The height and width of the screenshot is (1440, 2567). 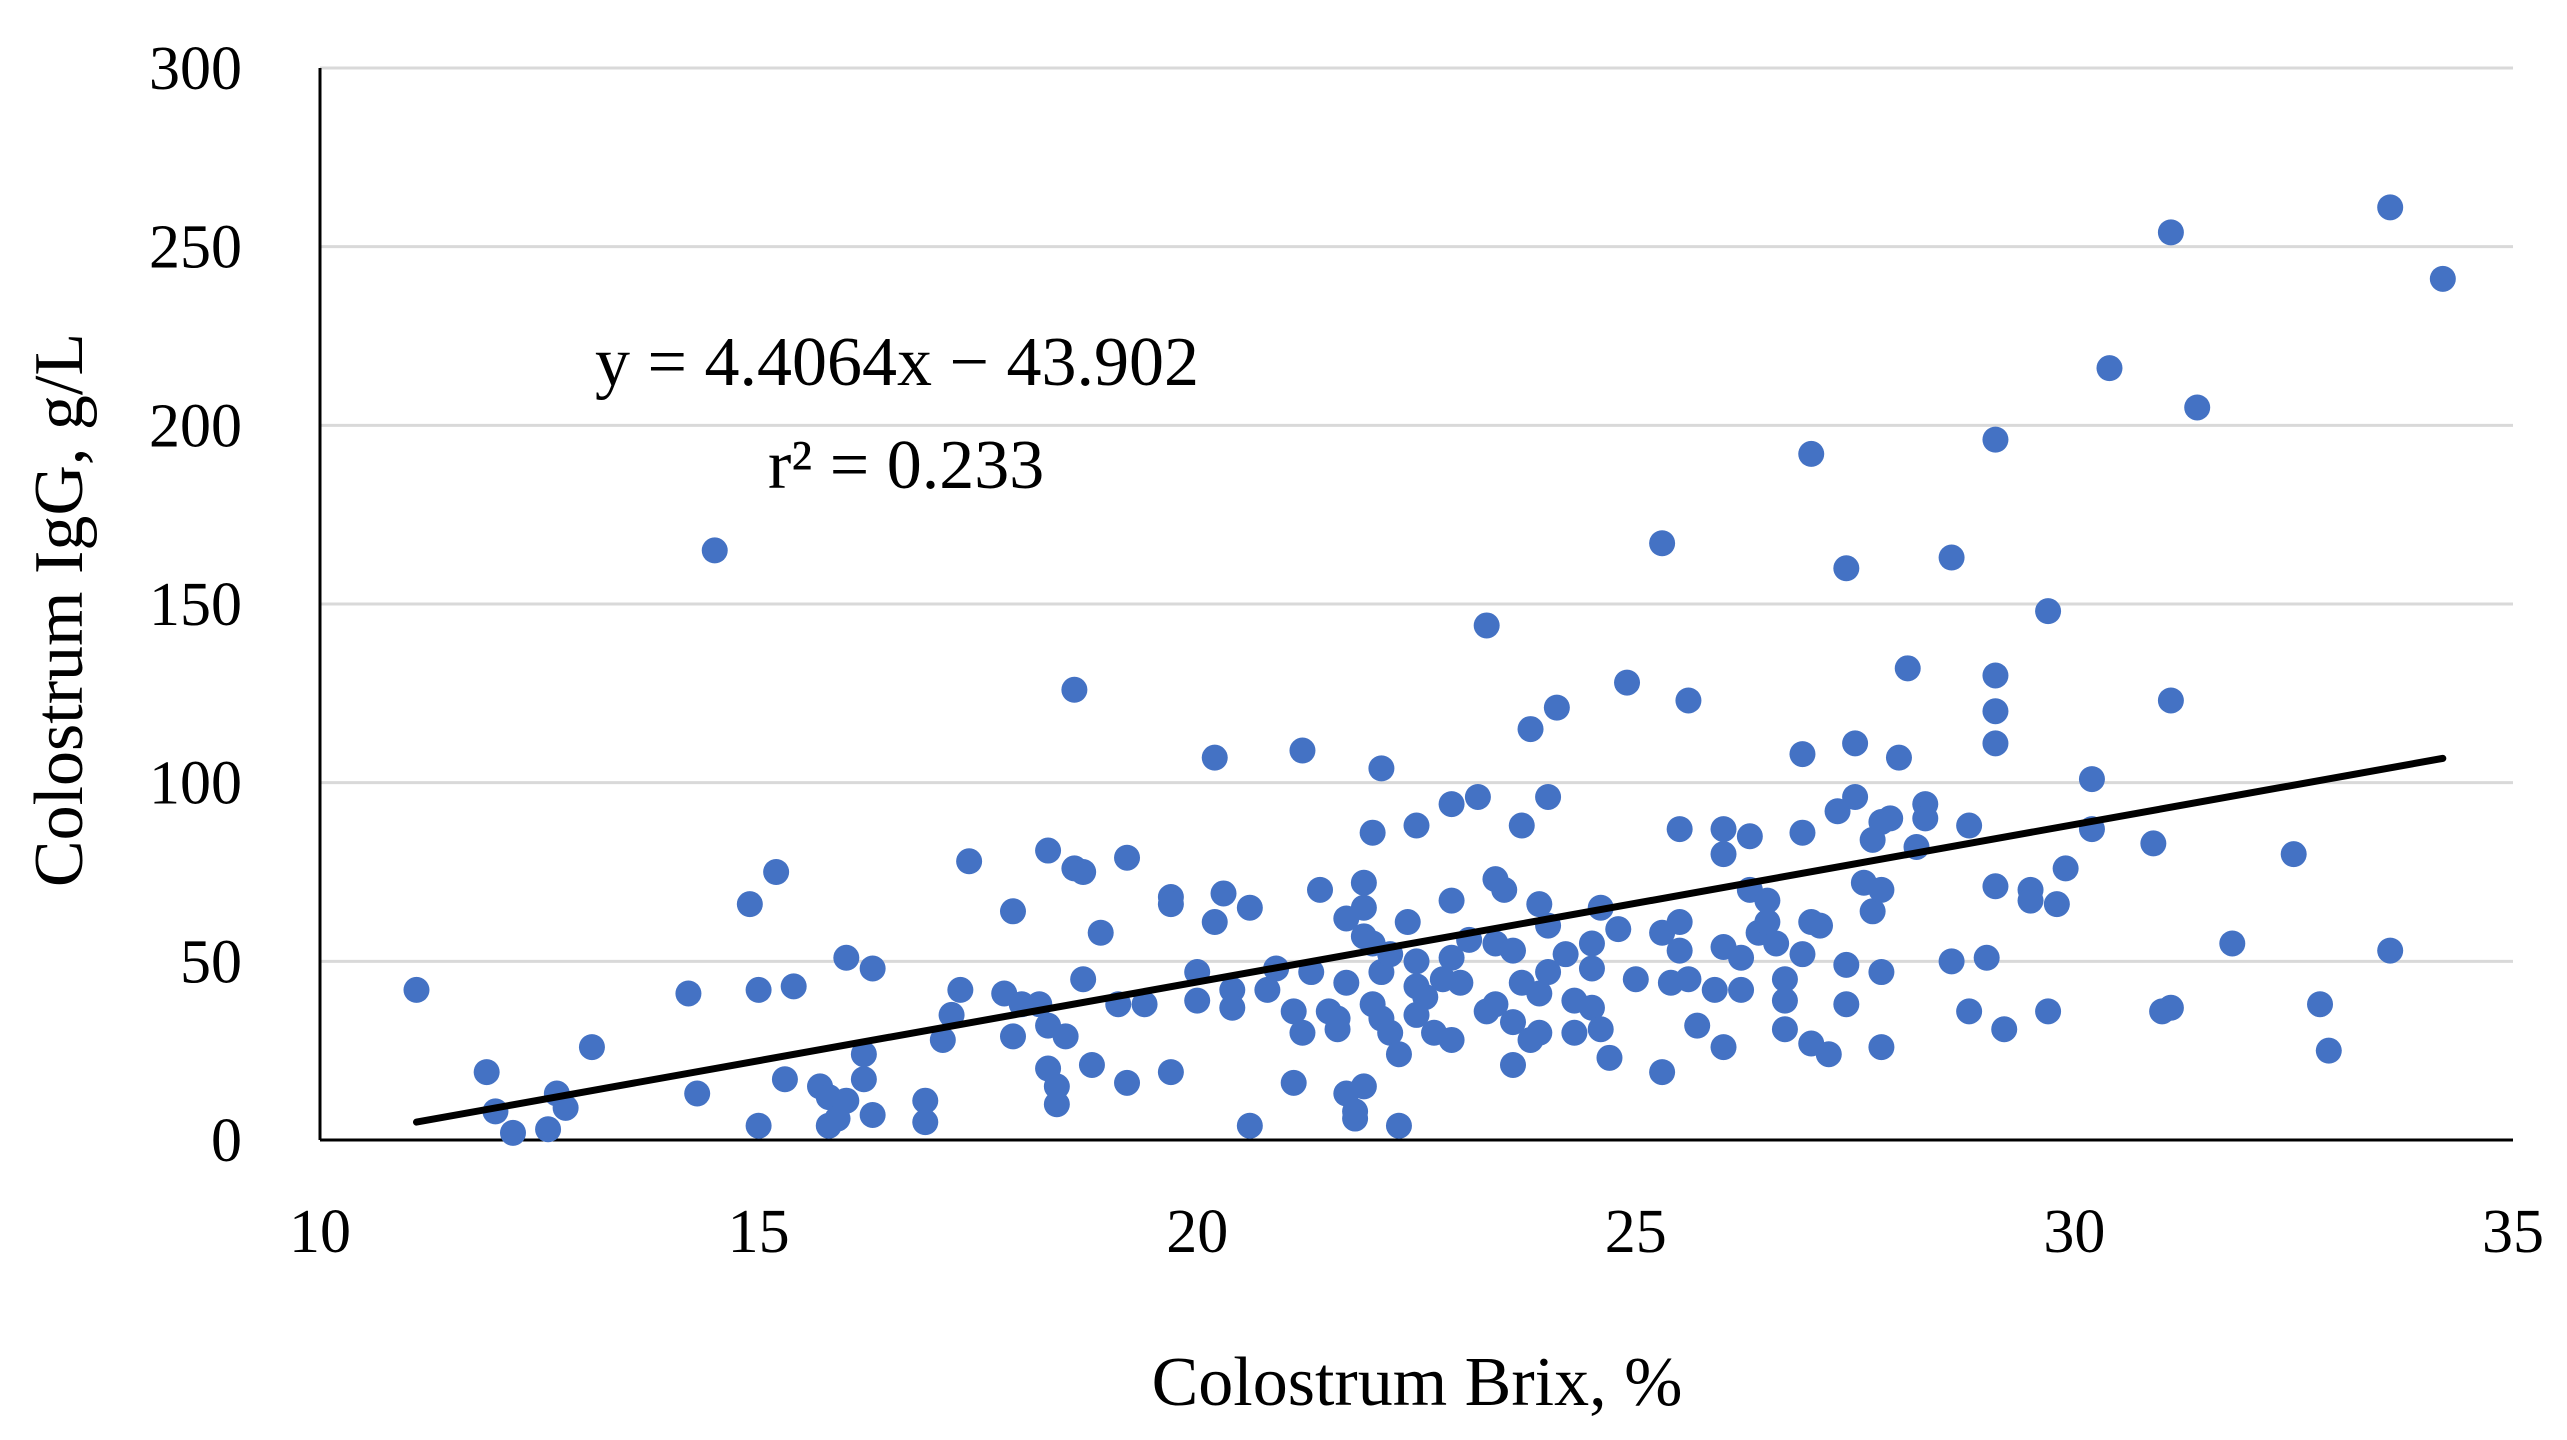 What do you see at coordinates (1636, 1232) in the screenshot?
I see `x-tick-label: 25` at bounding box center [1636, 1232].